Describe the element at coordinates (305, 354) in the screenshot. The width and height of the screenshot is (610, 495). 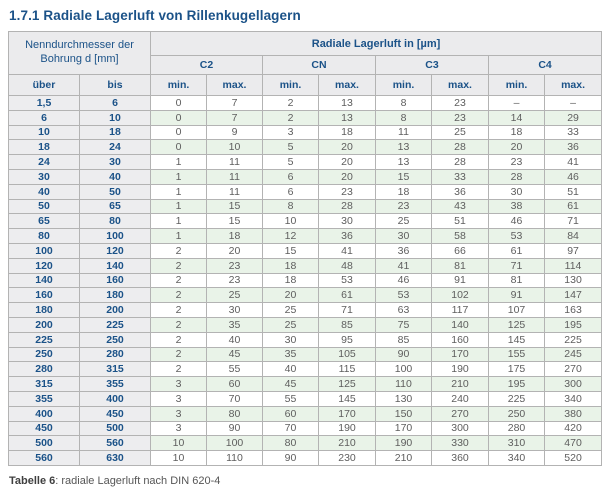
I see `table-row: 250 280 2 45 35 105 90 170 155 245` at that location.